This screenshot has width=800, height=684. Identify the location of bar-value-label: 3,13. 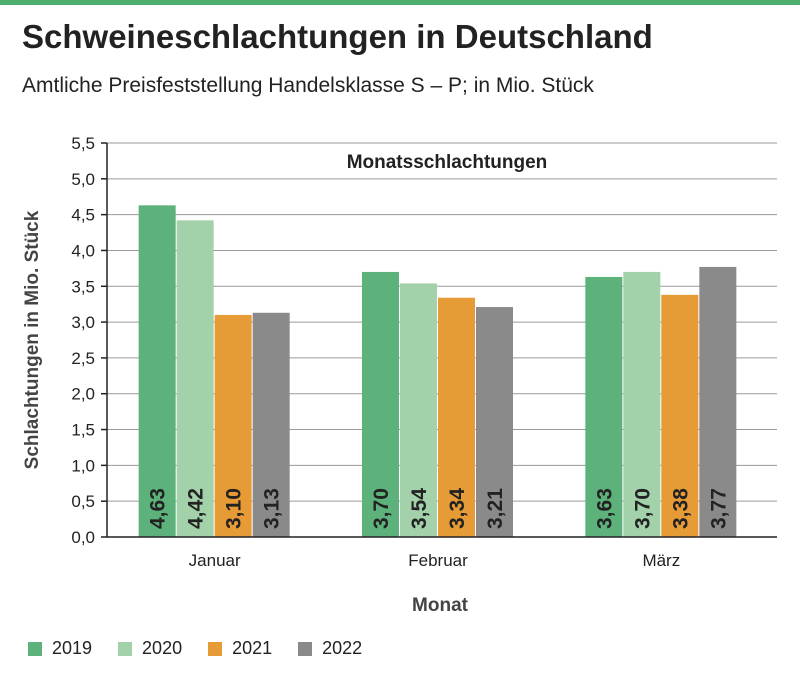
(272, 508).